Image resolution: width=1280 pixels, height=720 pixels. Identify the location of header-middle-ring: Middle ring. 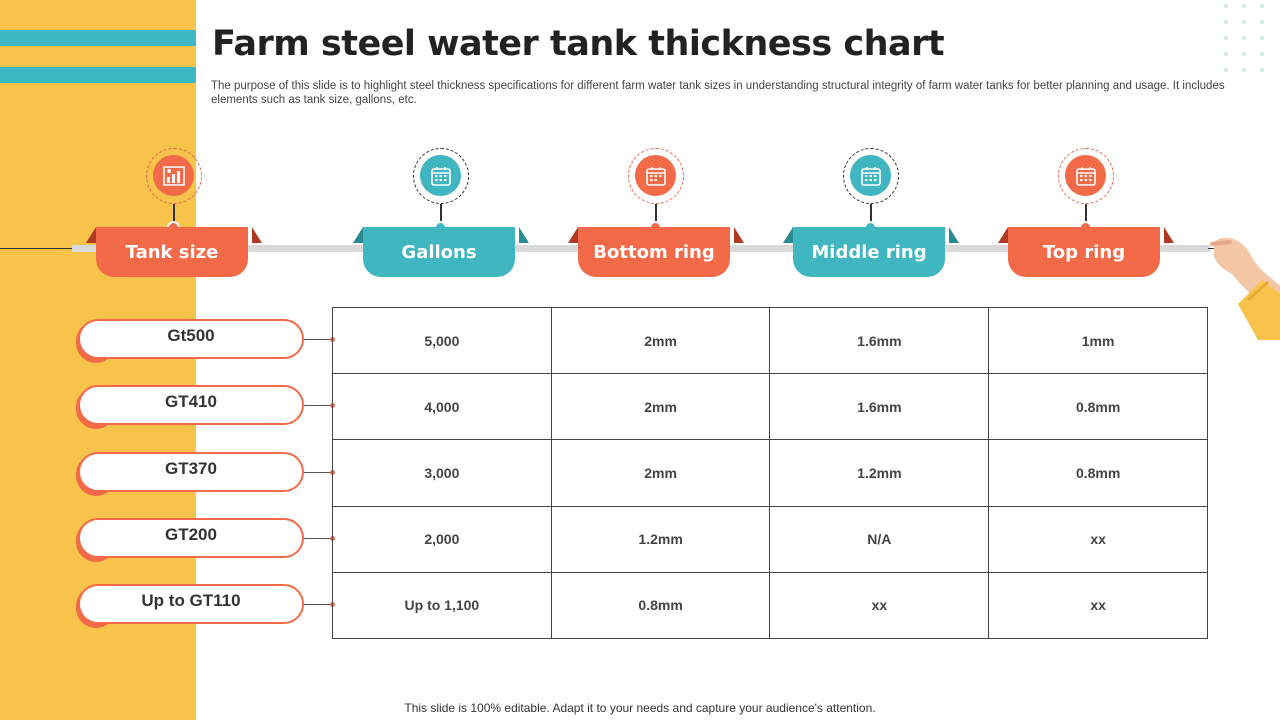
(871, 214).